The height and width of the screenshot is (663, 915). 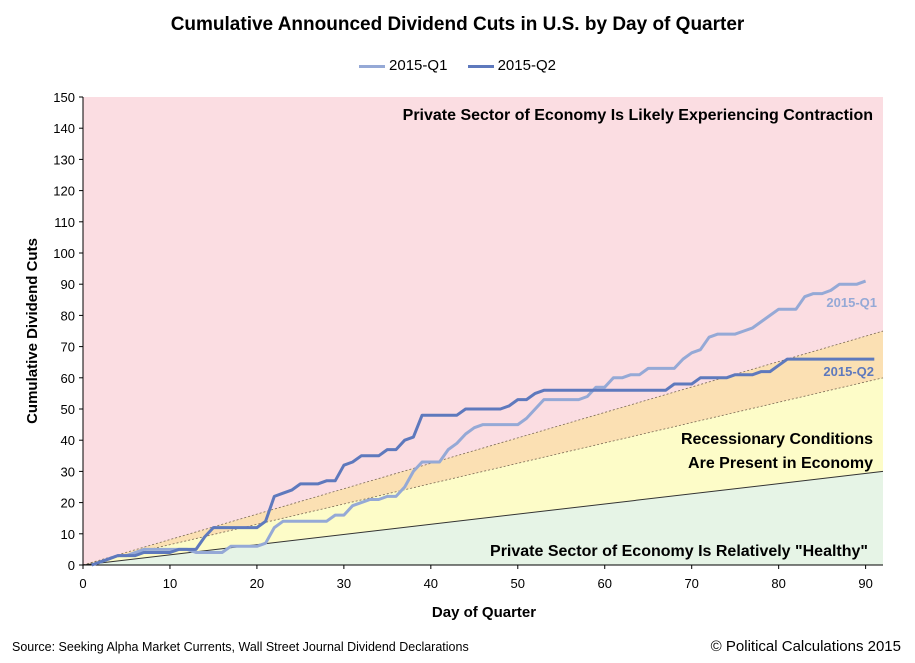 What do you see at coordinates (68, 503) in the screenshot?
I see `y-tick-label: 20` at bounding box center [68, 503].